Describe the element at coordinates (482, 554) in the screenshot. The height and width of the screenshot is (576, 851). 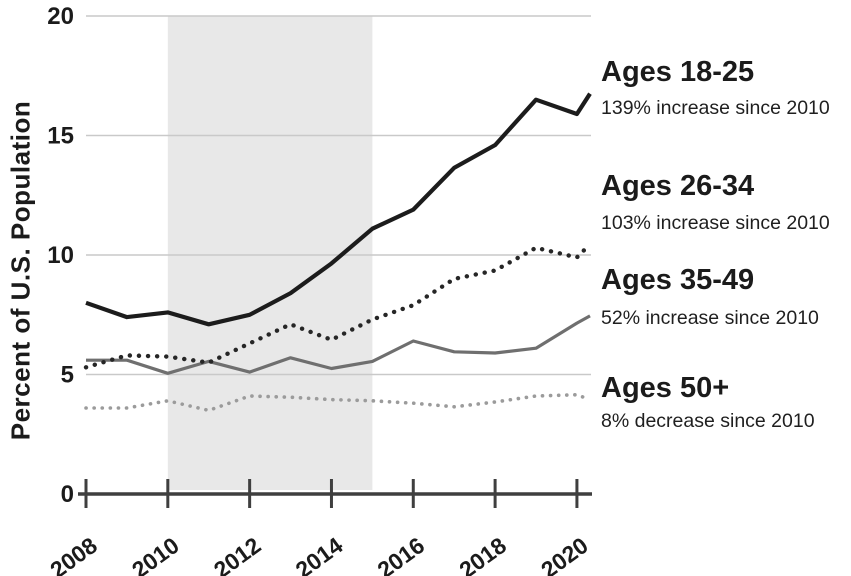
I see `x-tick-label-2018: 2018` at that location.